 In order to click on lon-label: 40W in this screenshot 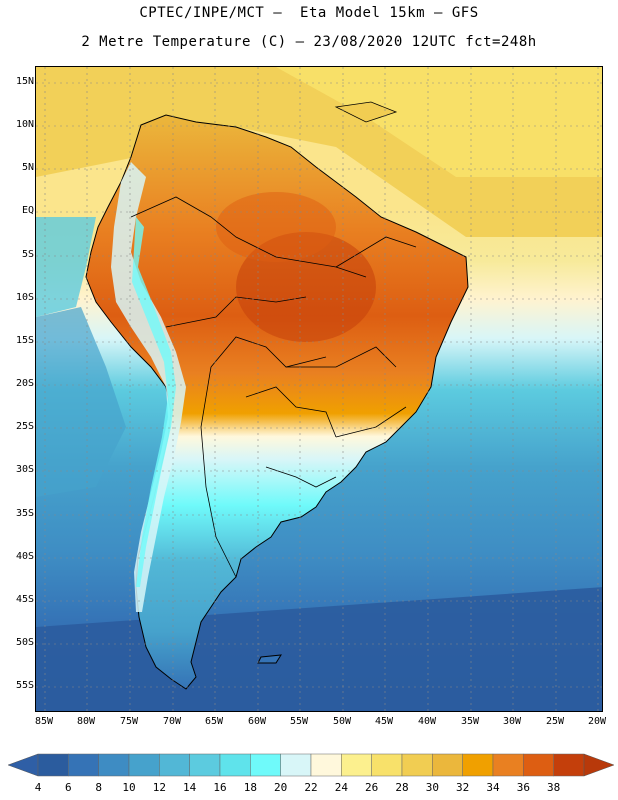, I will do `click(427, 721)`.